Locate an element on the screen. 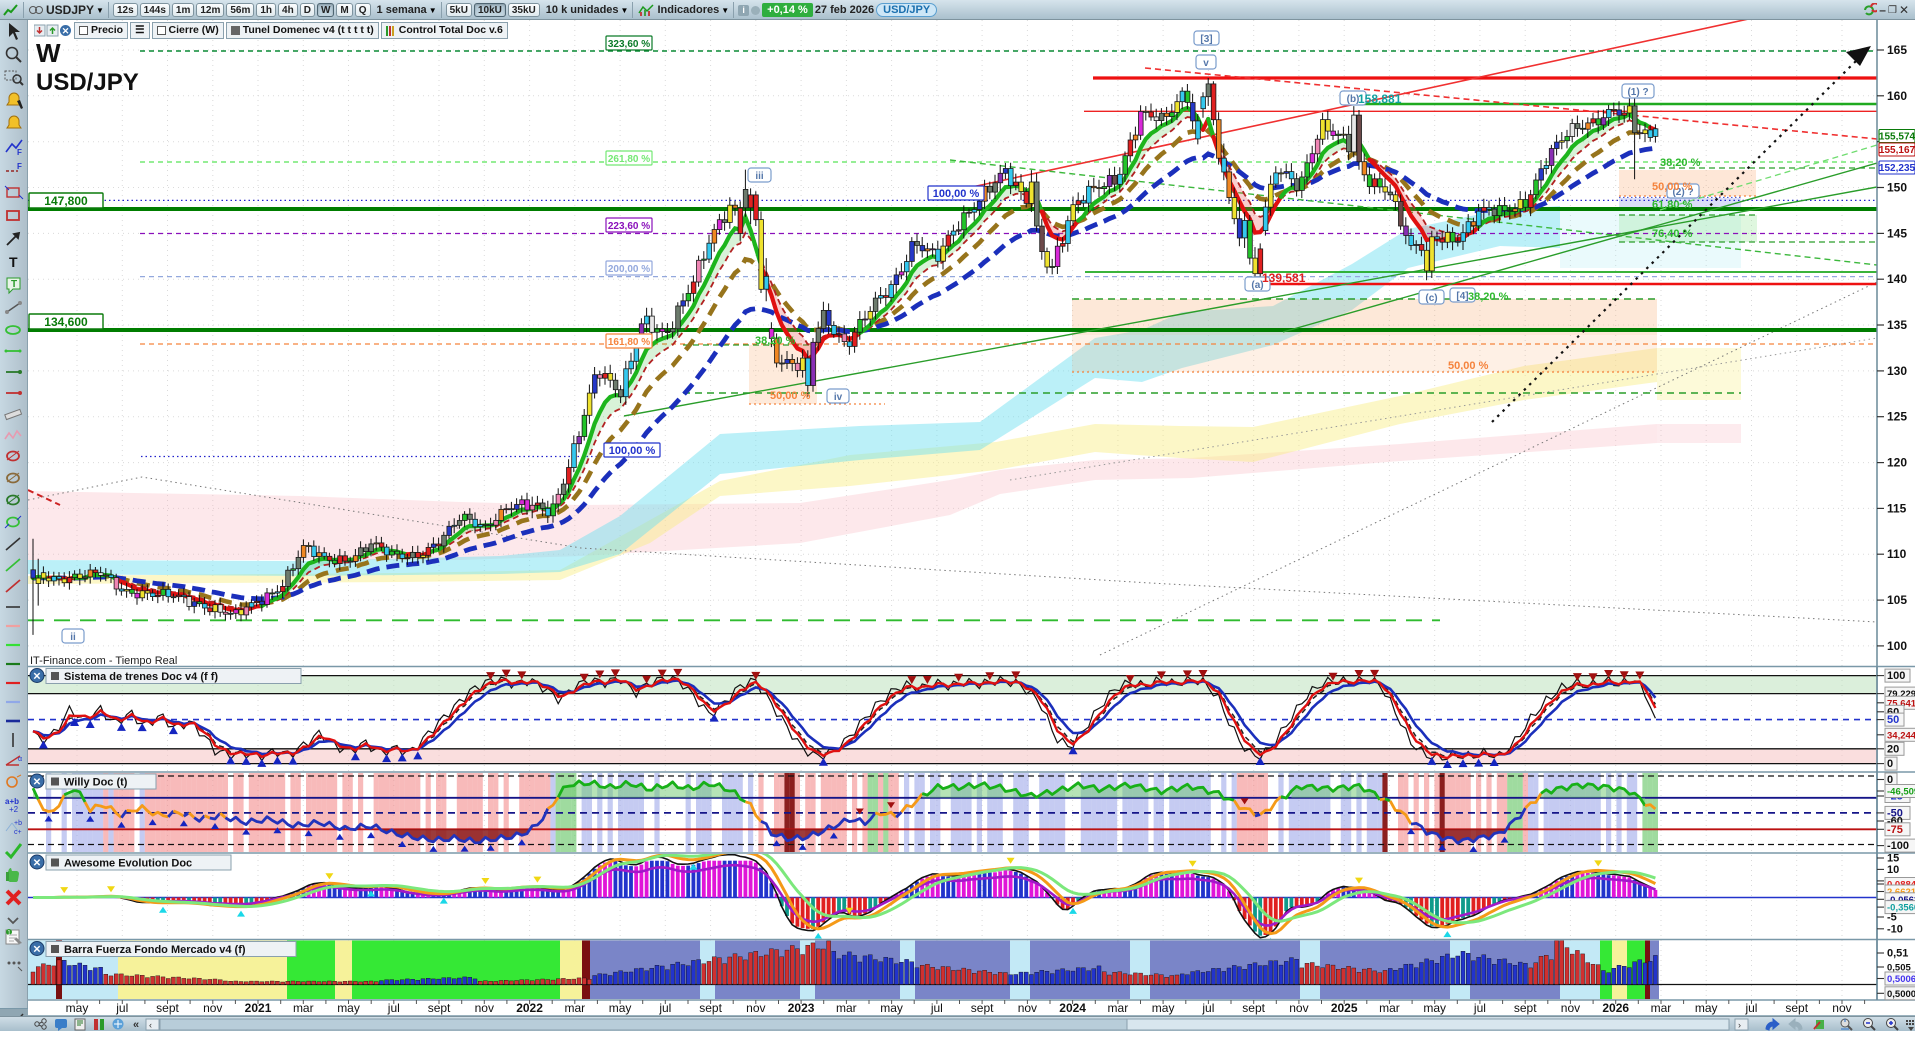  svg-text: W is located at coordinates (48, 53).